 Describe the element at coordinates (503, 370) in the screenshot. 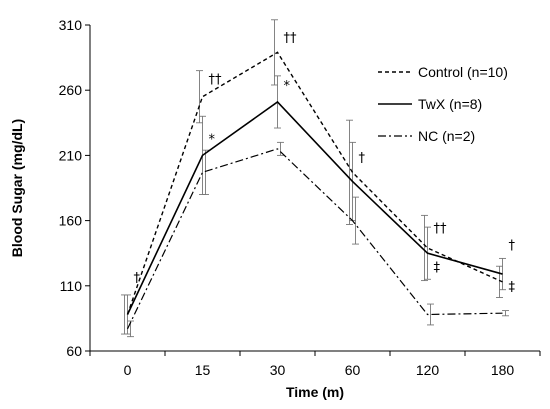

I see `x-tick-label: 180` at that location.